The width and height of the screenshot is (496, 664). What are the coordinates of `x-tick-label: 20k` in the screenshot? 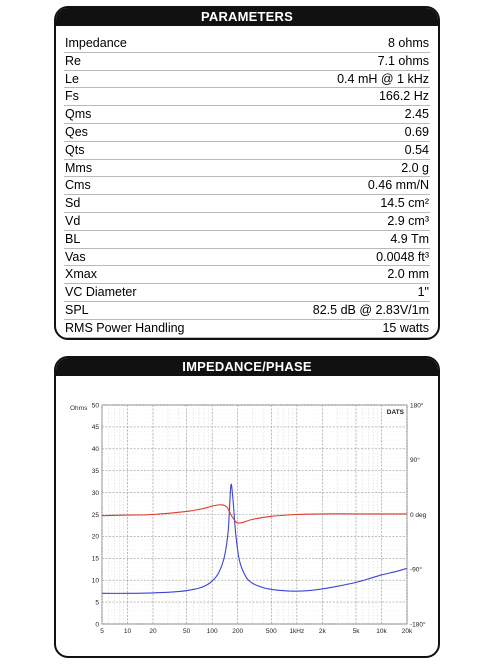 It's located at (407, 631).